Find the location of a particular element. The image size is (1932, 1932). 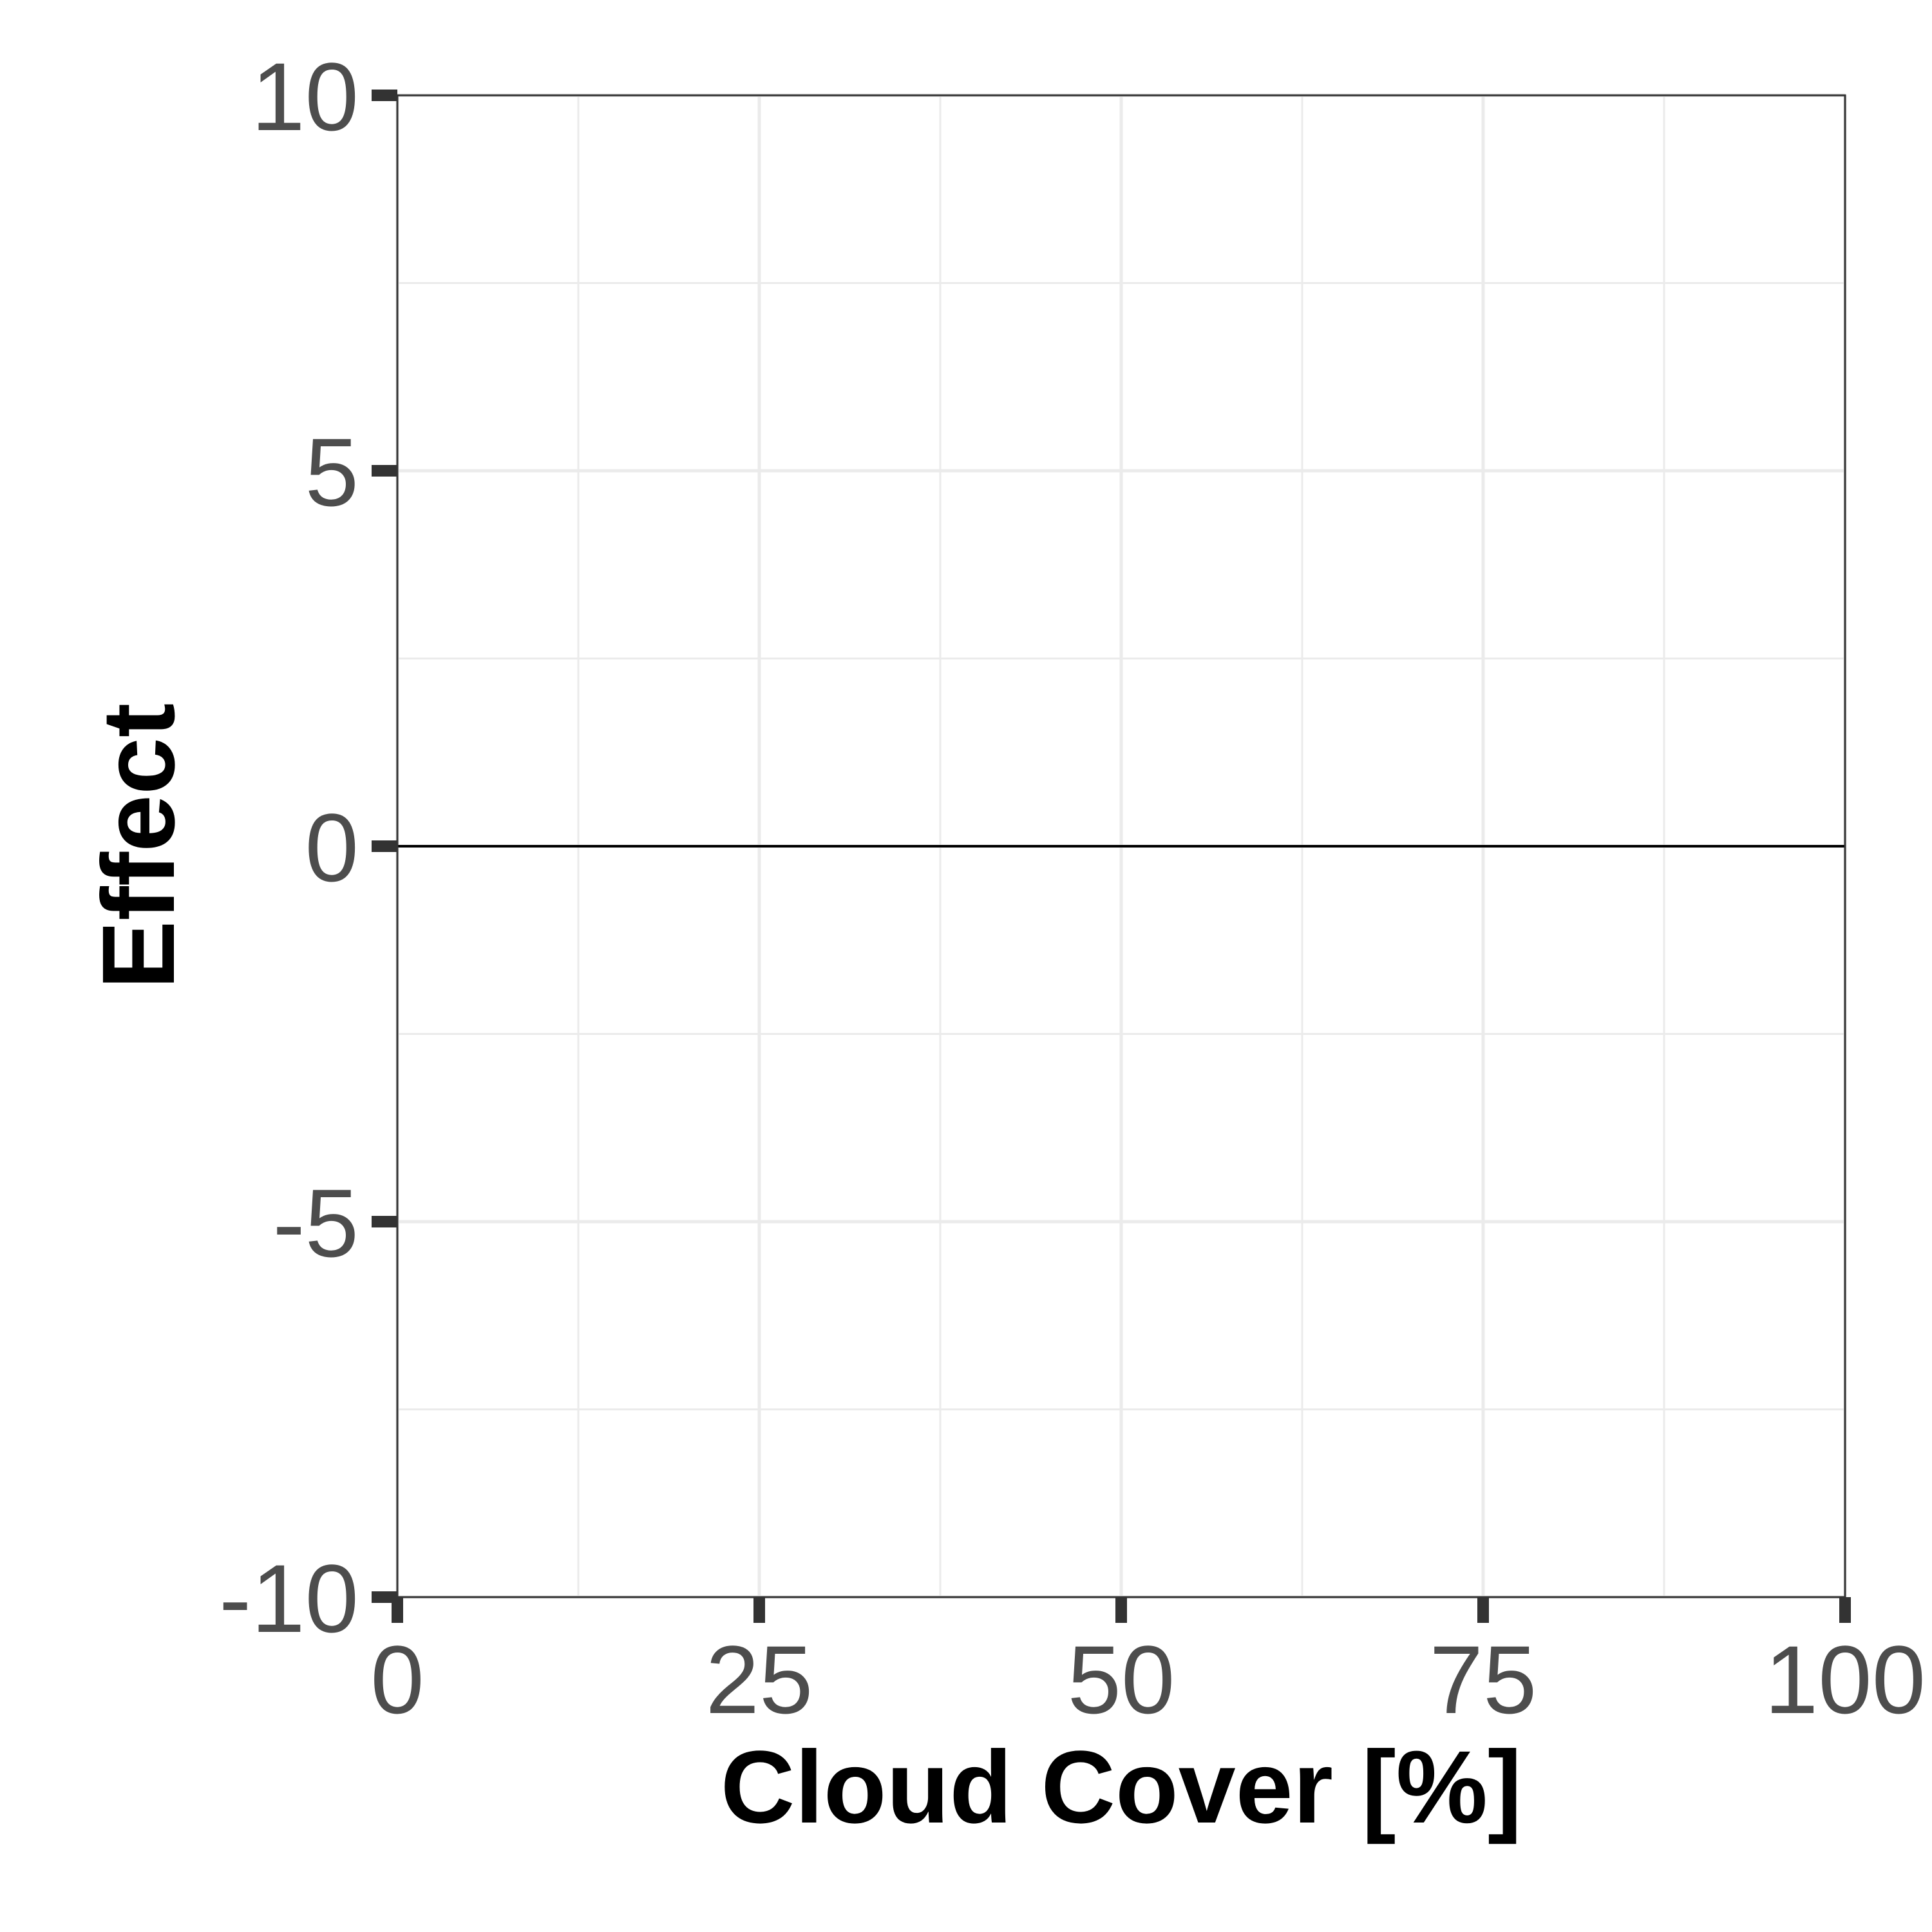

x-tick-label: 25 is located at coordinates (759, 1679).